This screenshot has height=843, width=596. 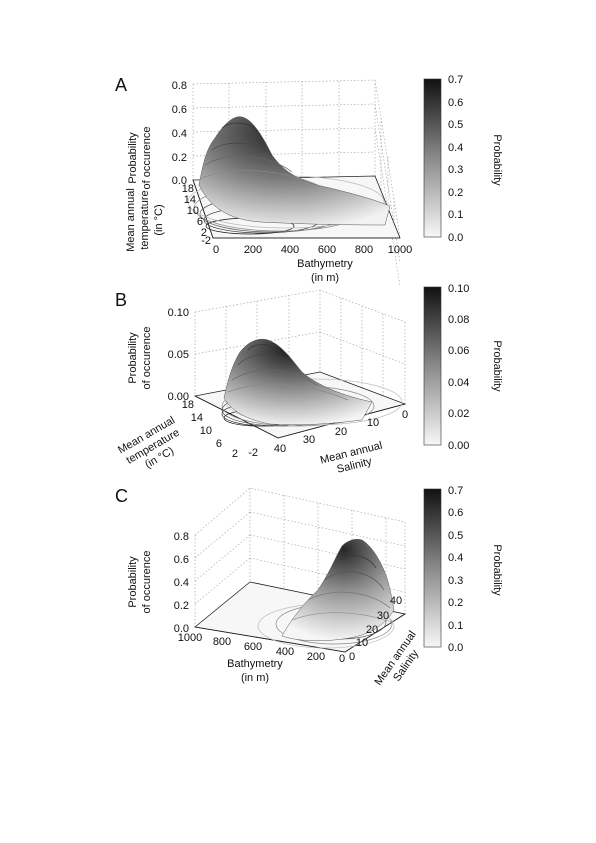 I want to click on panel-c-ytick: 40, so click(x=396, y=601).